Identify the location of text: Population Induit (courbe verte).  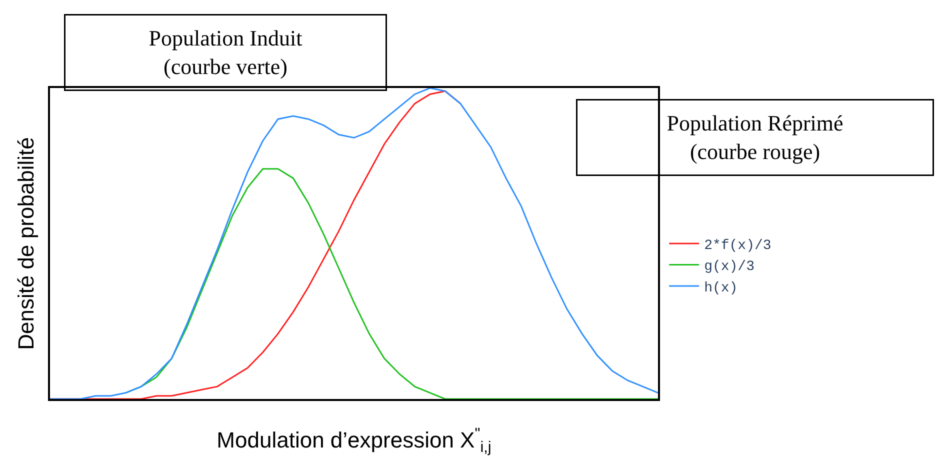
(225, 53).